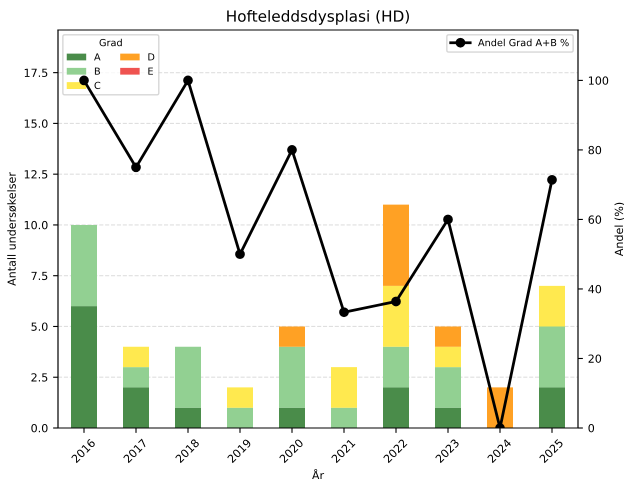  What do you see at coordinates (39, 377) in the screenshot?
I see `y-tick-label: 2.5` at bounding box center [39, 377].